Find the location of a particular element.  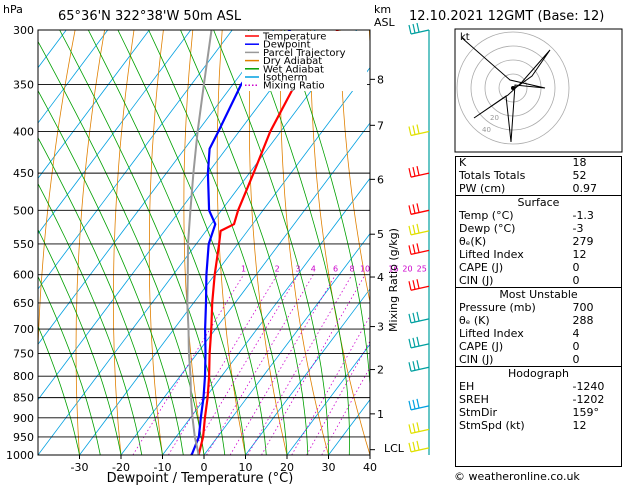

hodograph-ring is located at coordinates (513, 88).